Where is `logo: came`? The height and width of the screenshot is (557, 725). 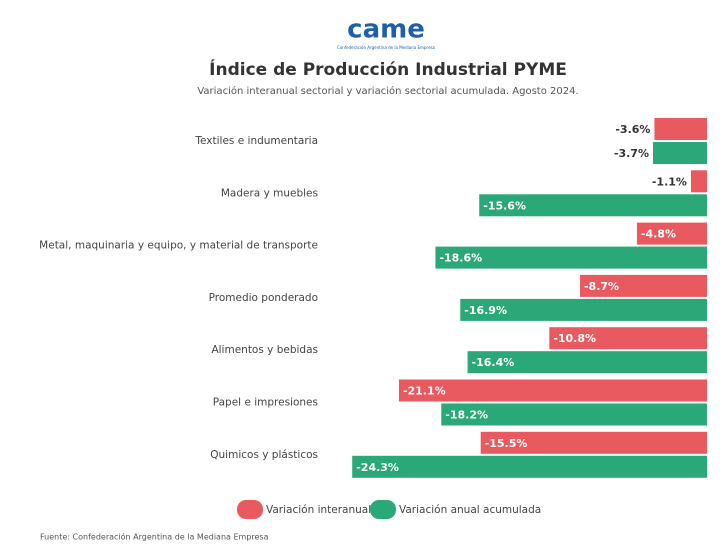 logo: came is located at coordinates (386, 30).